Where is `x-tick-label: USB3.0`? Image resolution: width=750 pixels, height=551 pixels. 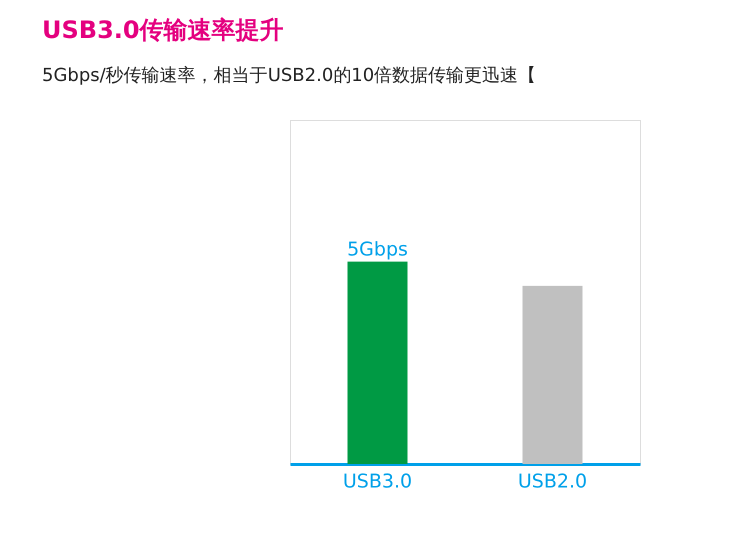 x-tick-label: USB3.0 is located at coordinates (377, 481).